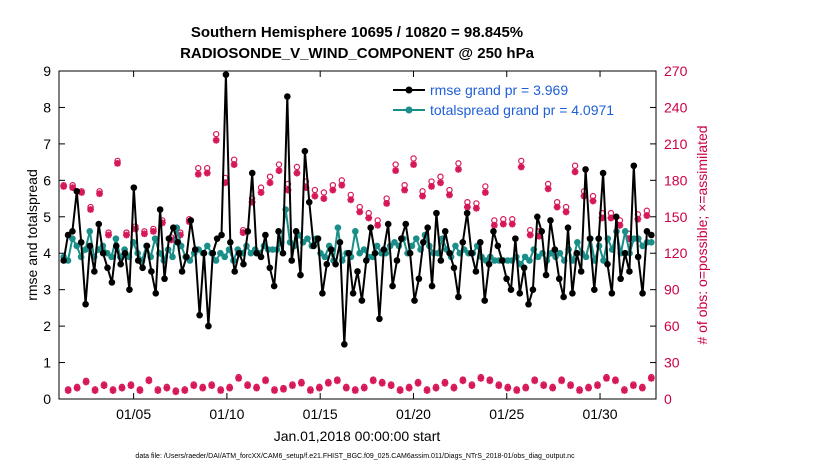 The image size is (830, 470). I want to click on left-tick-label: 2, so click(47, 326).